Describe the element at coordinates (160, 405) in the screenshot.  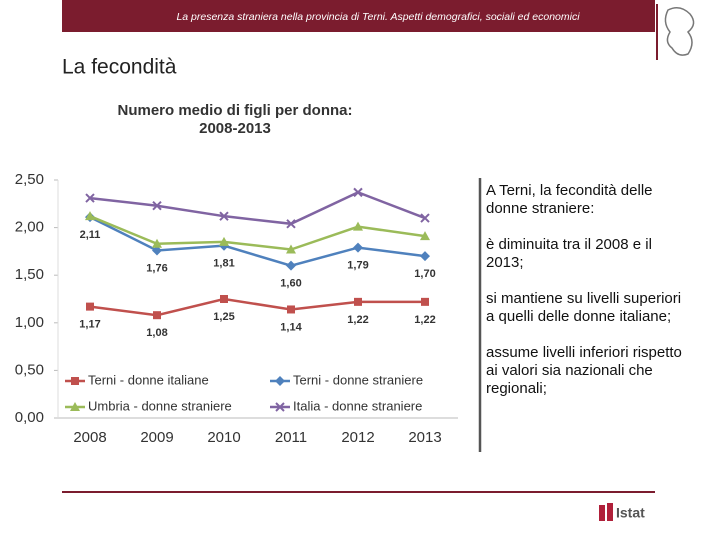
I see `legend-label: Umbria - donne straniere` at that location.